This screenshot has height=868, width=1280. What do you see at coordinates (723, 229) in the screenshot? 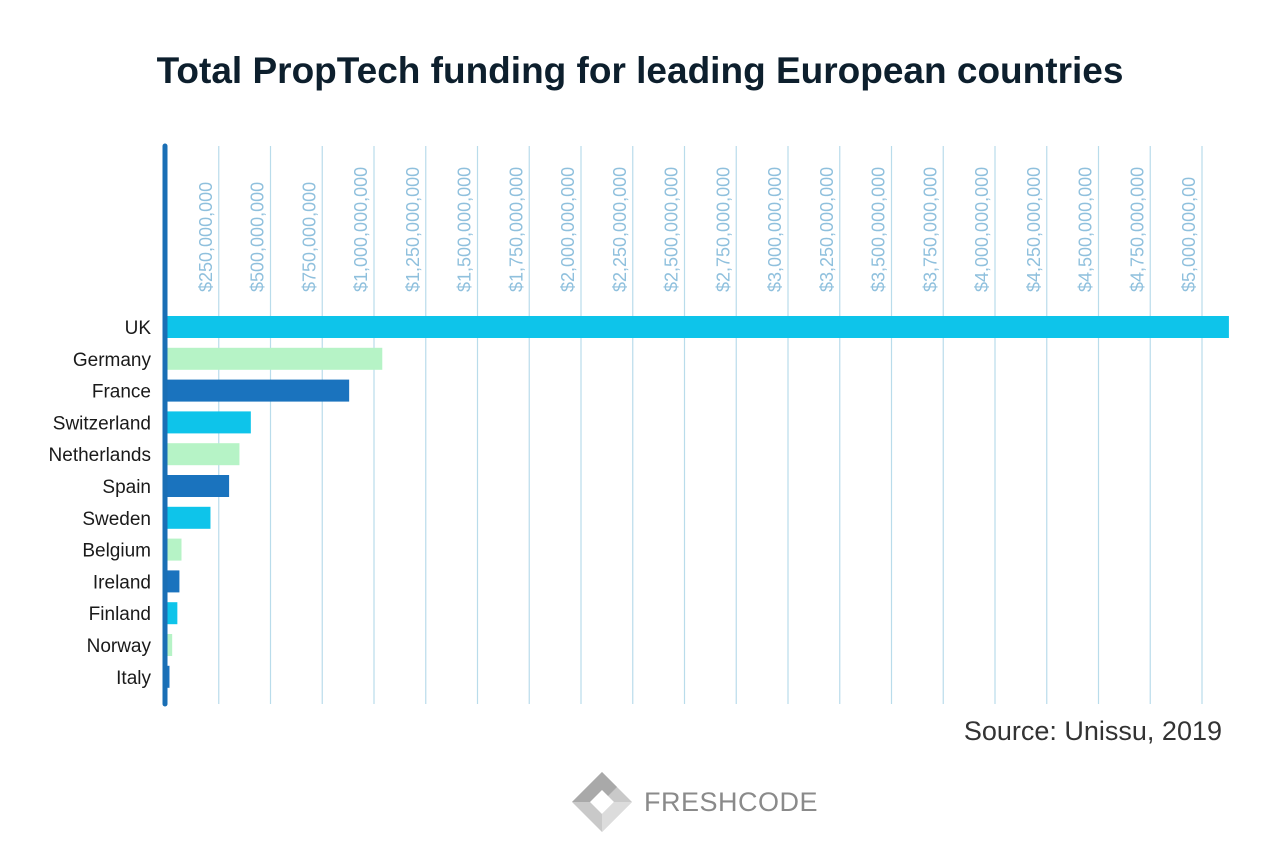
I see `x-tick-label: $2,750,000,000` at bounding box center [723, 229].